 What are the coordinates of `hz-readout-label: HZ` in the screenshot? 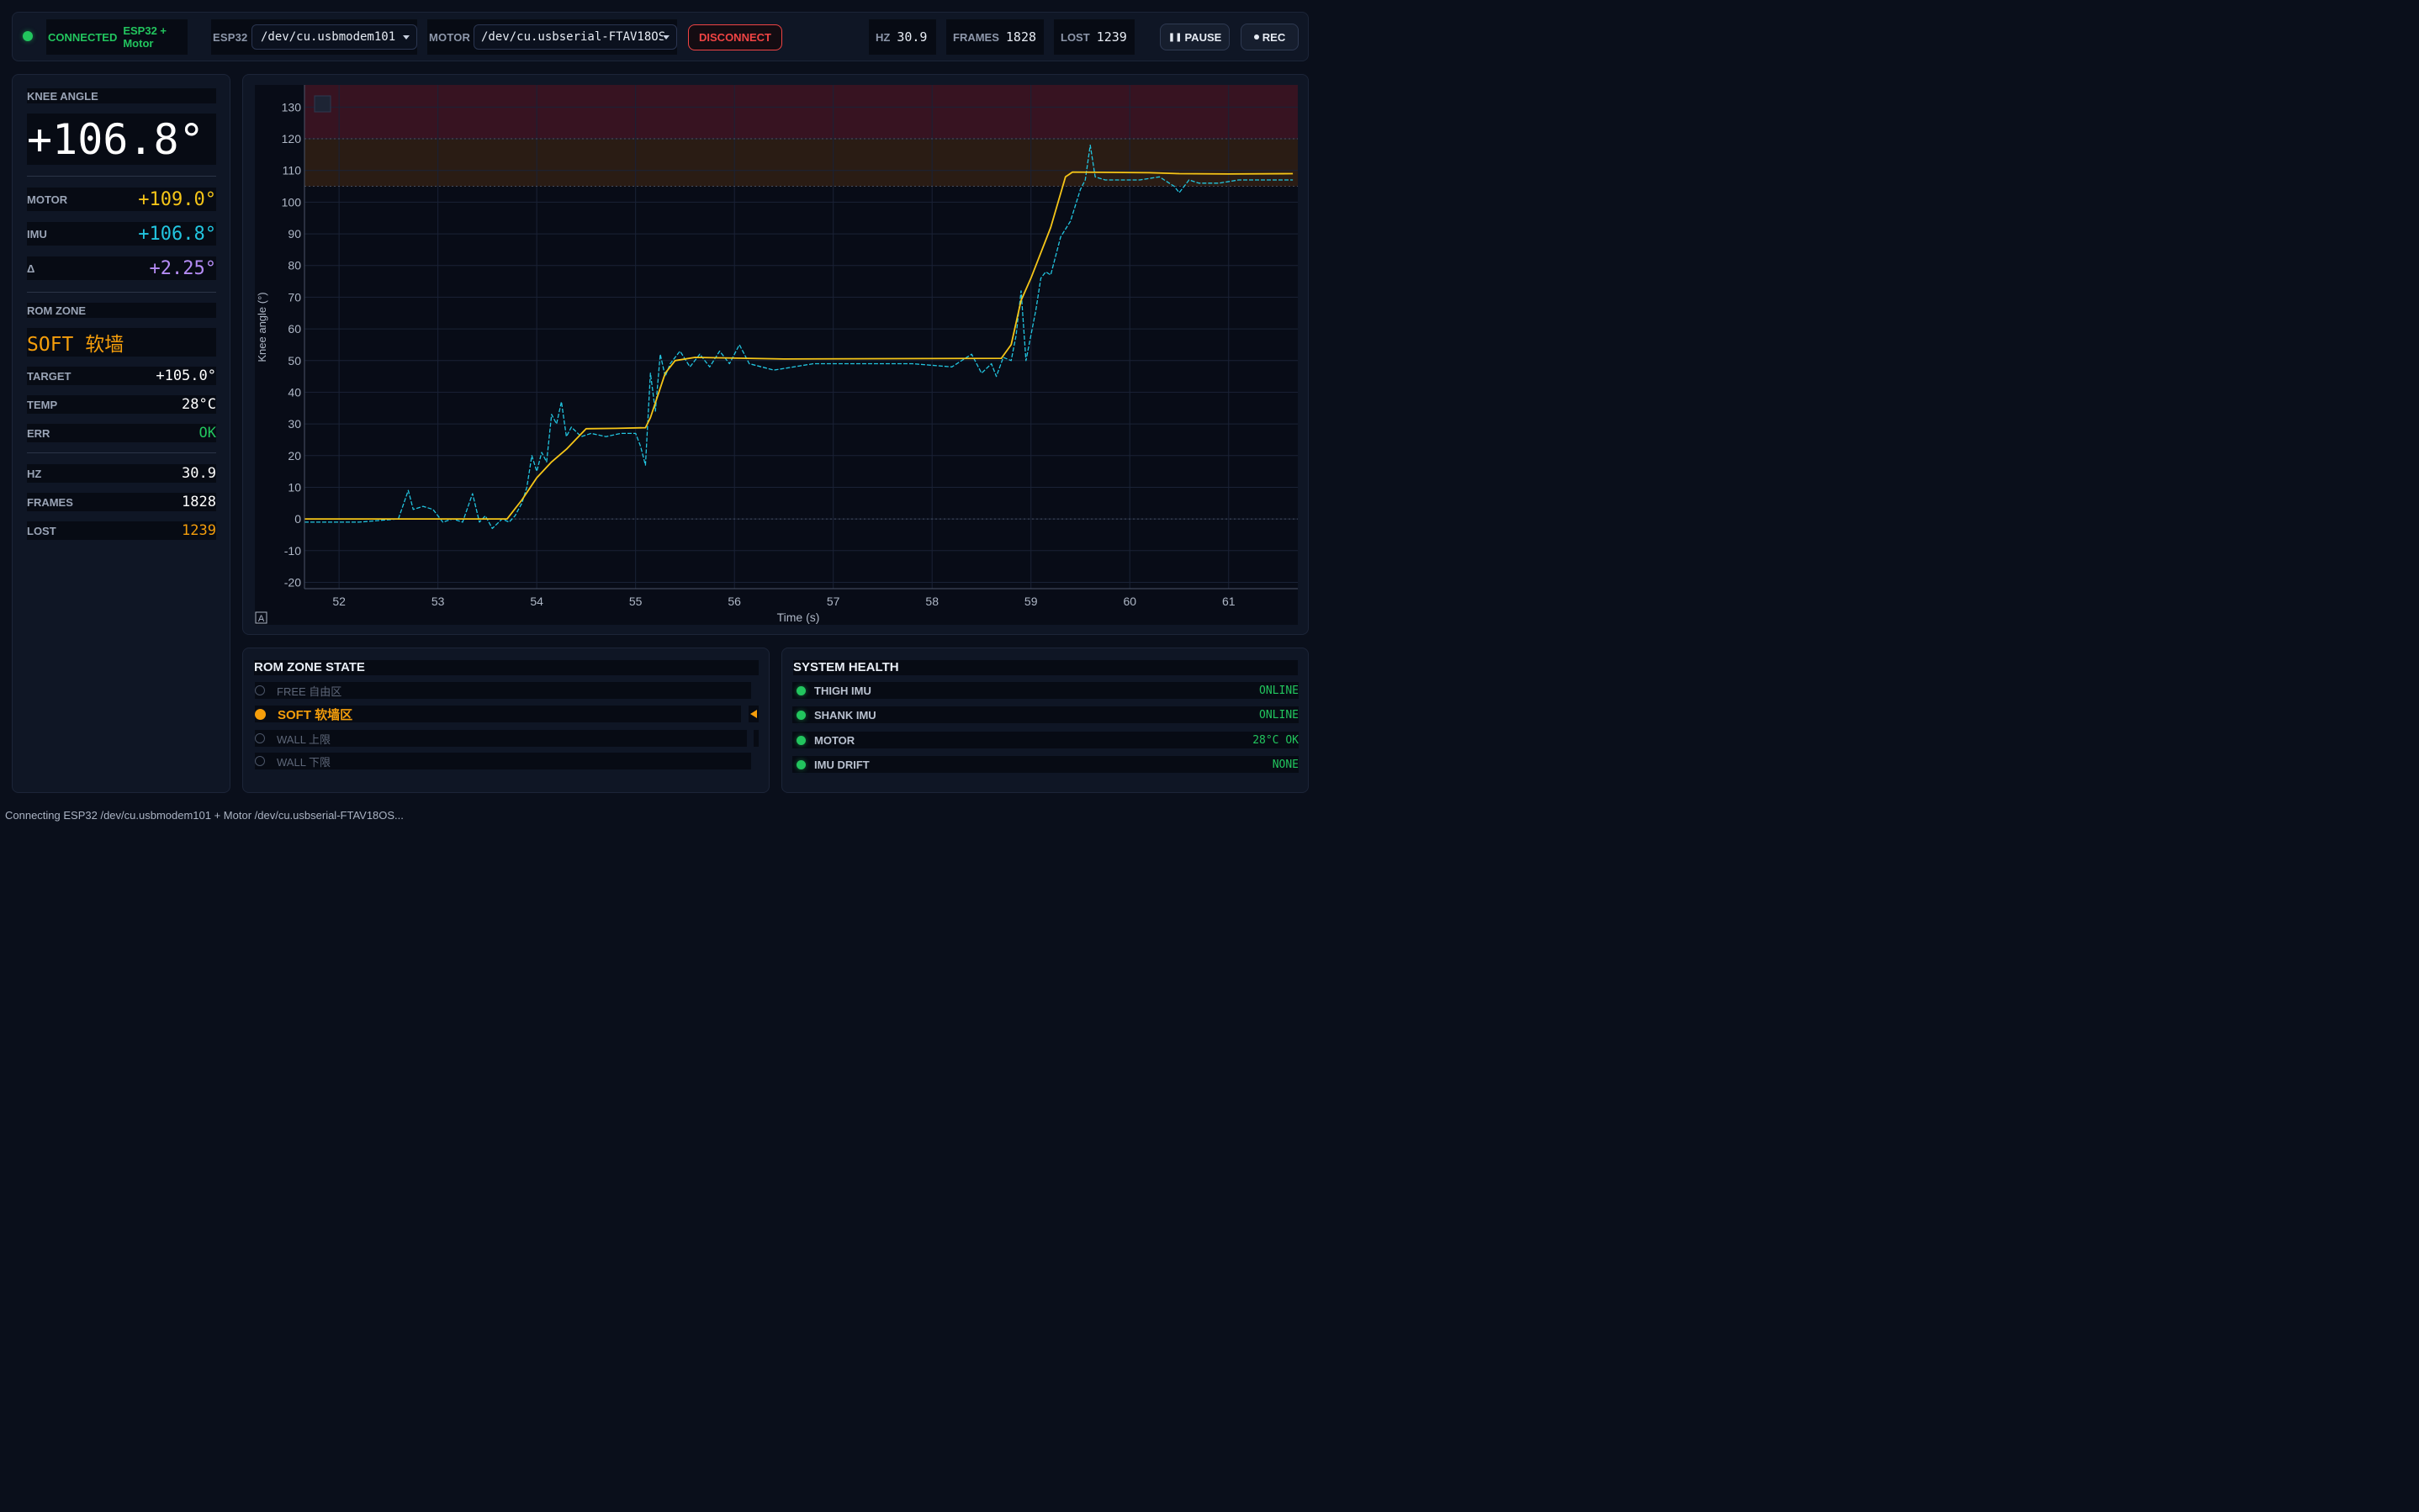 It's located at (34, 473).